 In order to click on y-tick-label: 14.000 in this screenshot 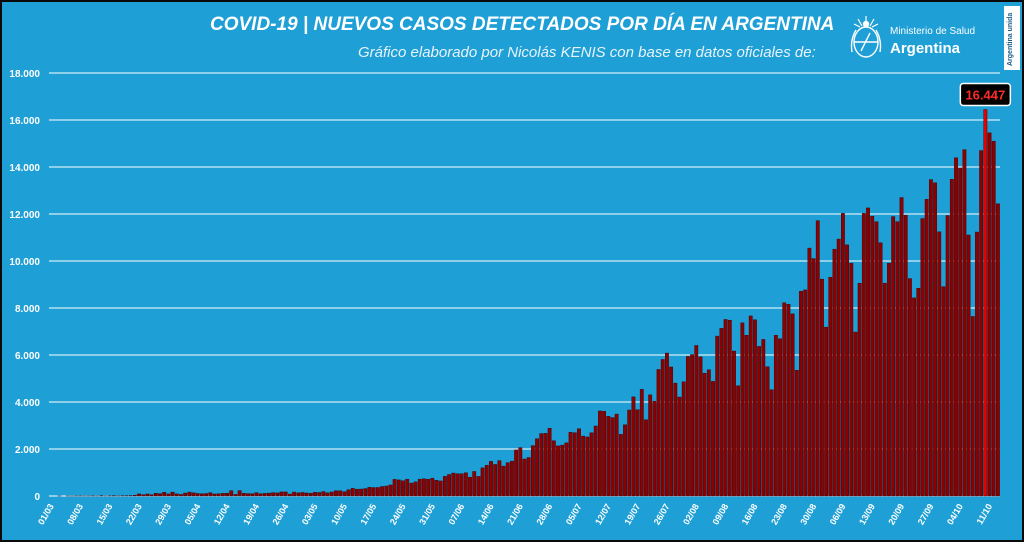, I will do `click(24, 168)`.